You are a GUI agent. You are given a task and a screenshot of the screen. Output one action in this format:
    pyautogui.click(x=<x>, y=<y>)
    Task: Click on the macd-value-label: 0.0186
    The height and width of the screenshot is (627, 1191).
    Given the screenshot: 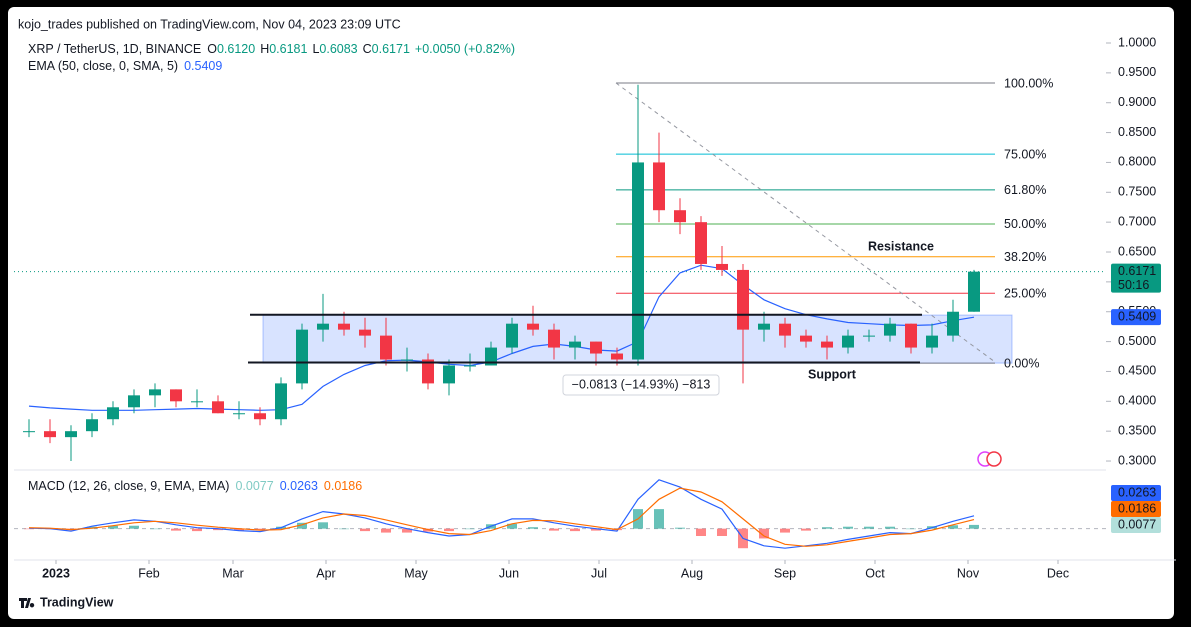 What is the action you would take?
    pyautogui.click(x=1137, y=508)
    